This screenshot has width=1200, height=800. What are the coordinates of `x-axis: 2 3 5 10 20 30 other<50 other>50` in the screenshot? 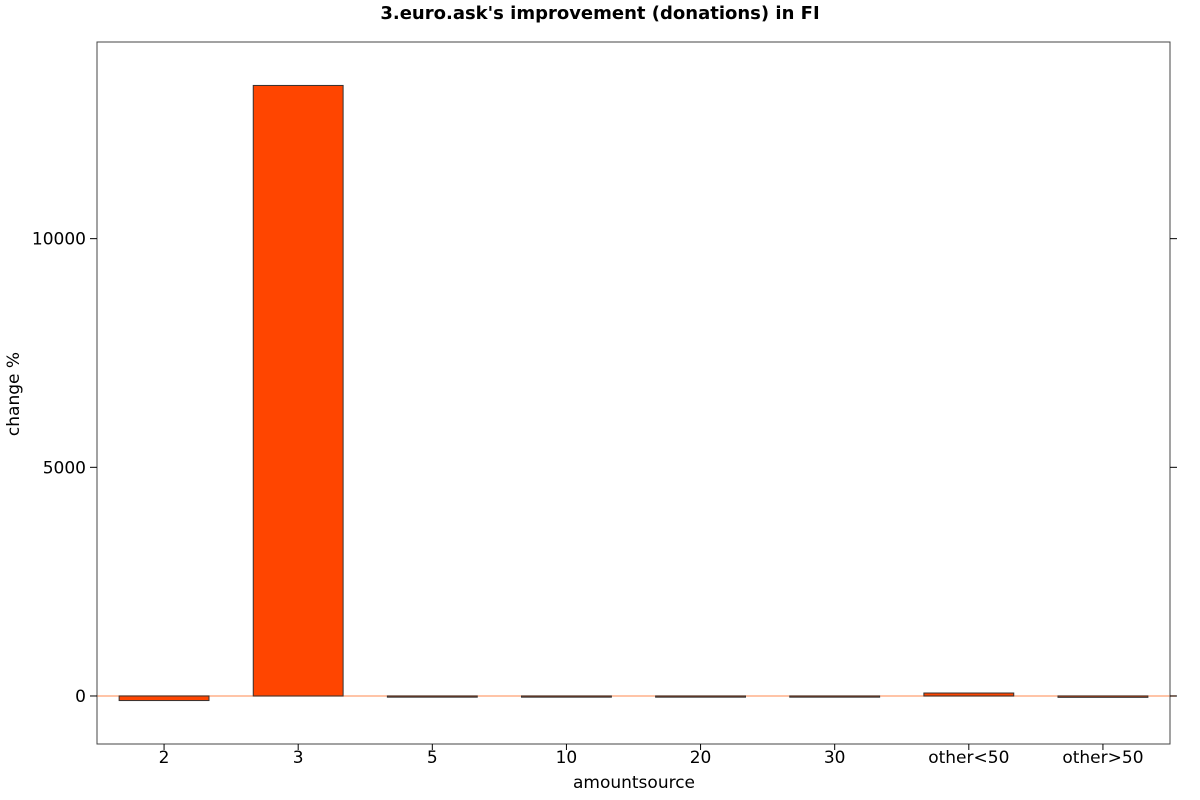 It's located at (651, 756).